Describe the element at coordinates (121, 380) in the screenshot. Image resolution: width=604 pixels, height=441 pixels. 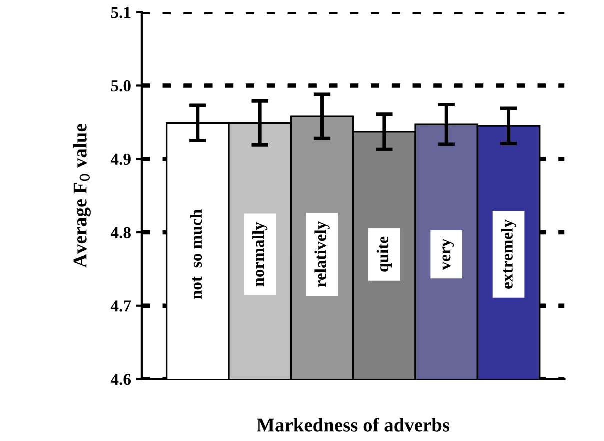
I see `y-tick-label: 4.6` at that location.